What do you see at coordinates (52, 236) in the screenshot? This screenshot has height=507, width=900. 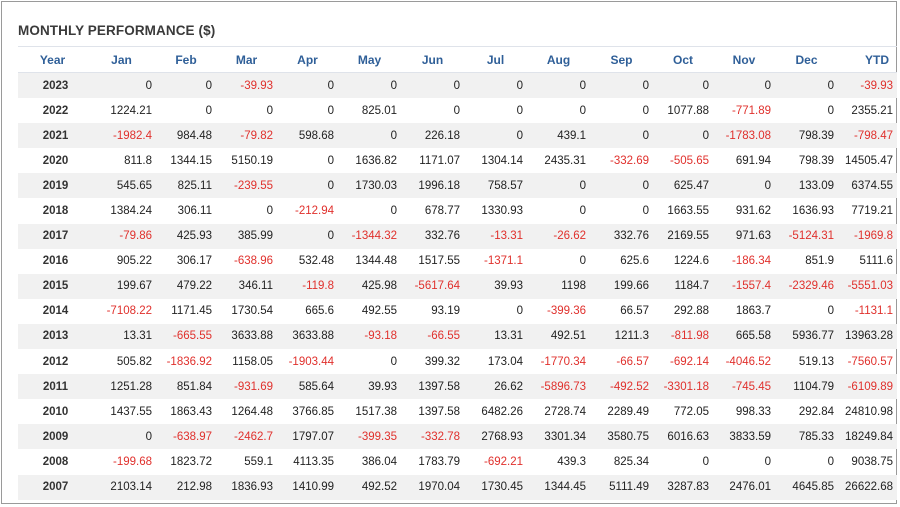 I see `year-cell: 2017` at bounding box center [52, 236].